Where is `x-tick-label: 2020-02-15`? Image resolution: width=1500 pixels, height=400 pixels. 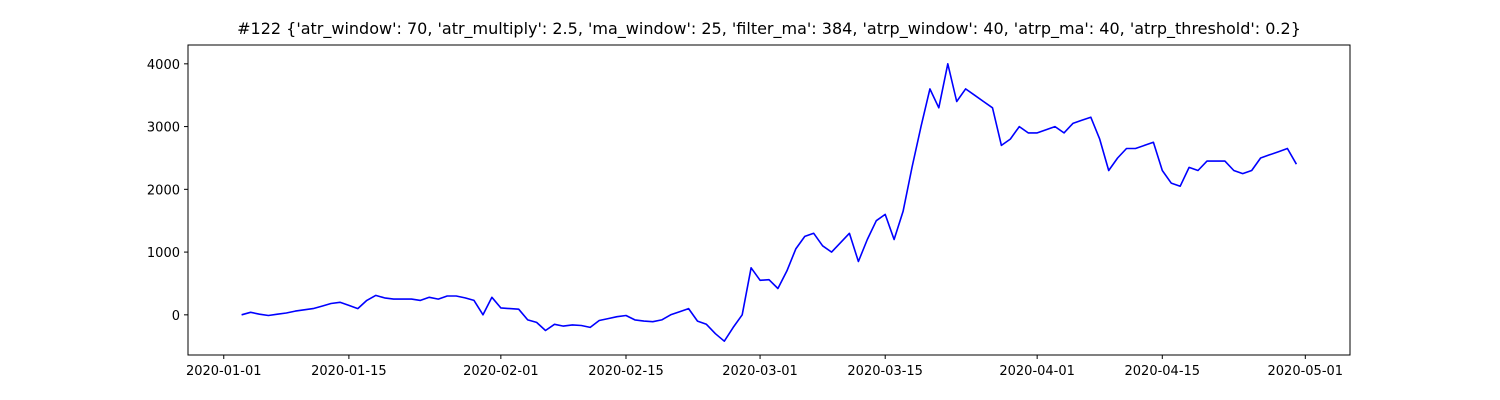
x-tick-label: 2020-02-15 is located at coordinates (626, 371).